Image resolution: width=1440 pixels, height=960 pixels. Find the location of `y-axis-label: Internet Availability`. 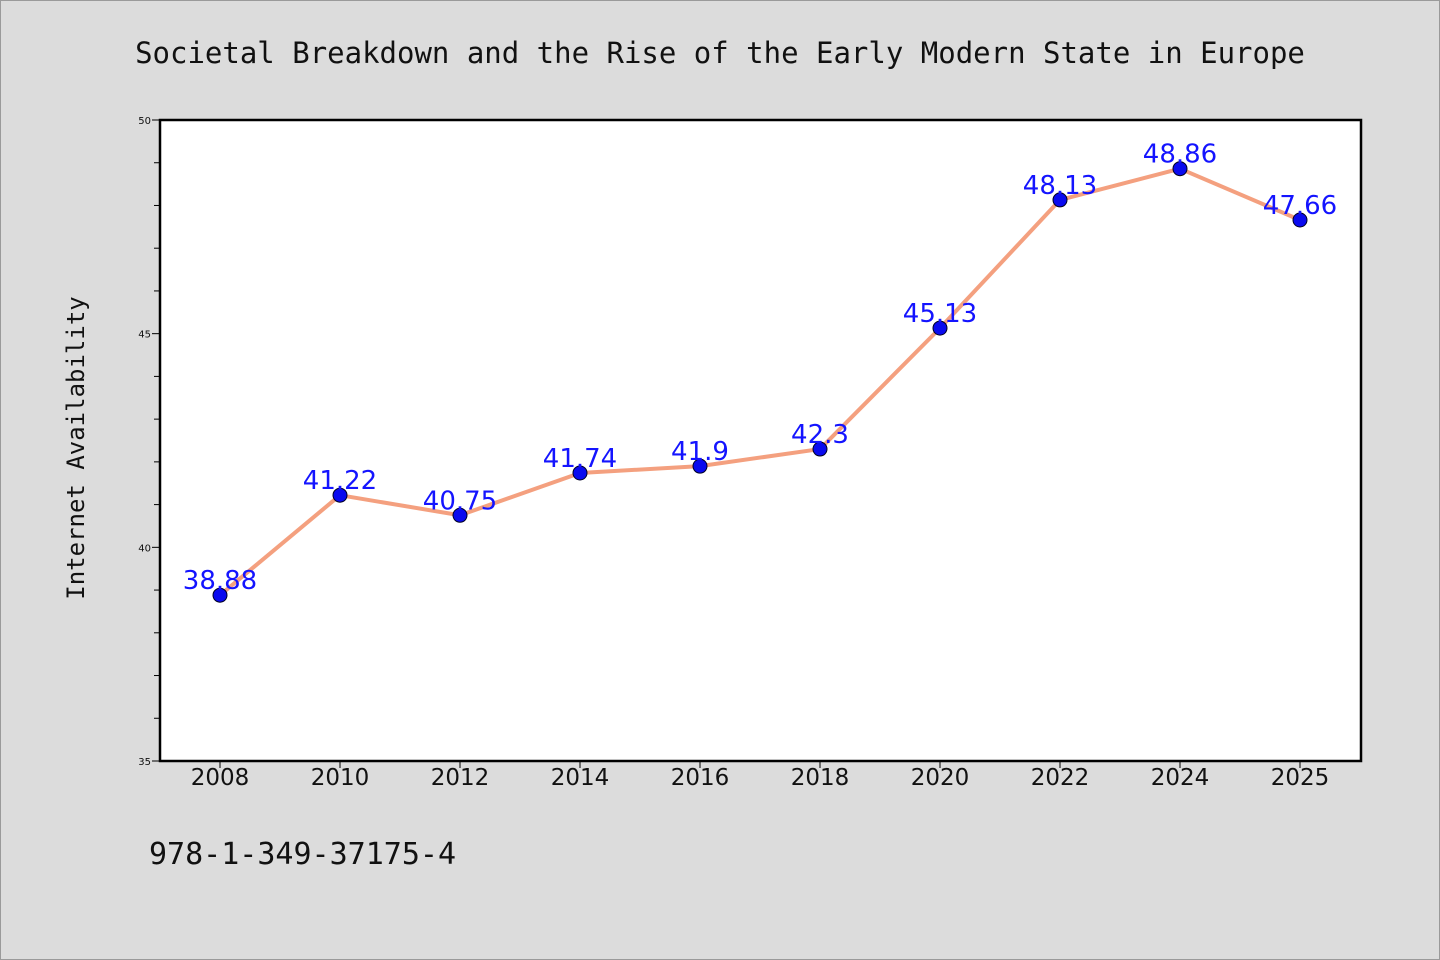

y-axis-label: Internet Availability is located at coordinates (76, 447).